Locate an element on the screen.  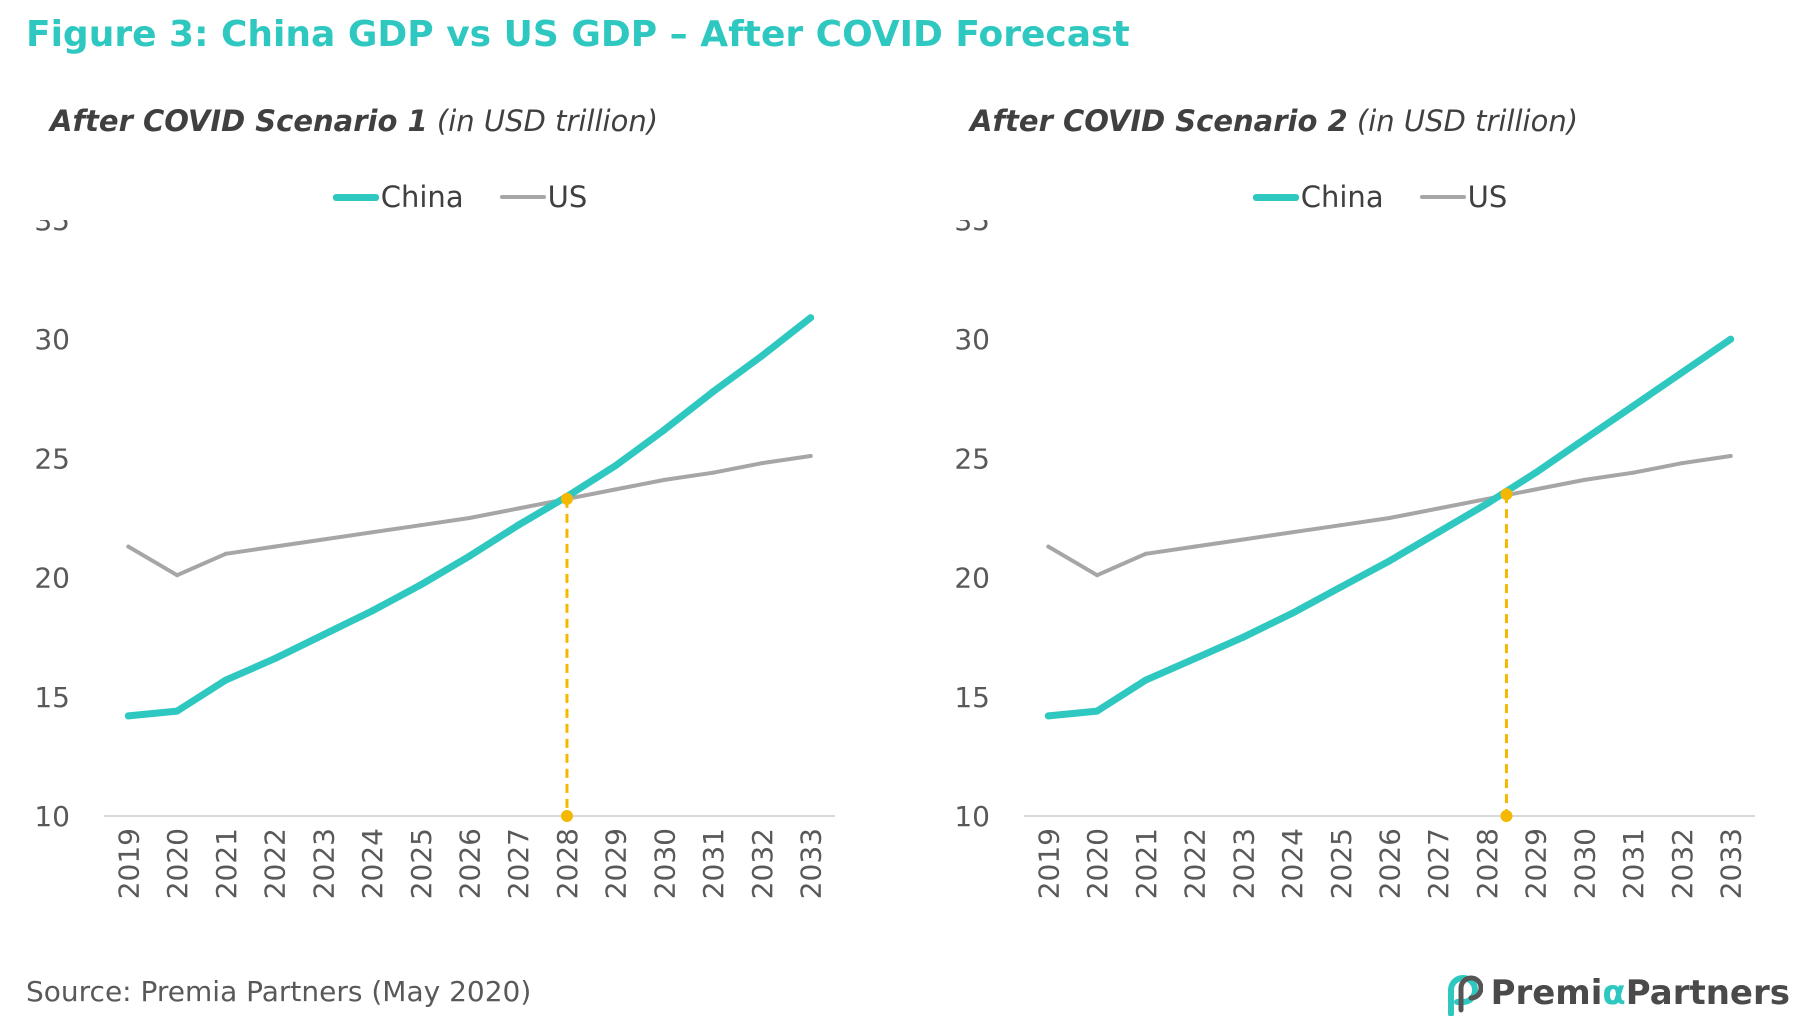
chart-subtitle: After COVID Scenario 2 (in USD trillion) is located at coordinates (1274, 121).